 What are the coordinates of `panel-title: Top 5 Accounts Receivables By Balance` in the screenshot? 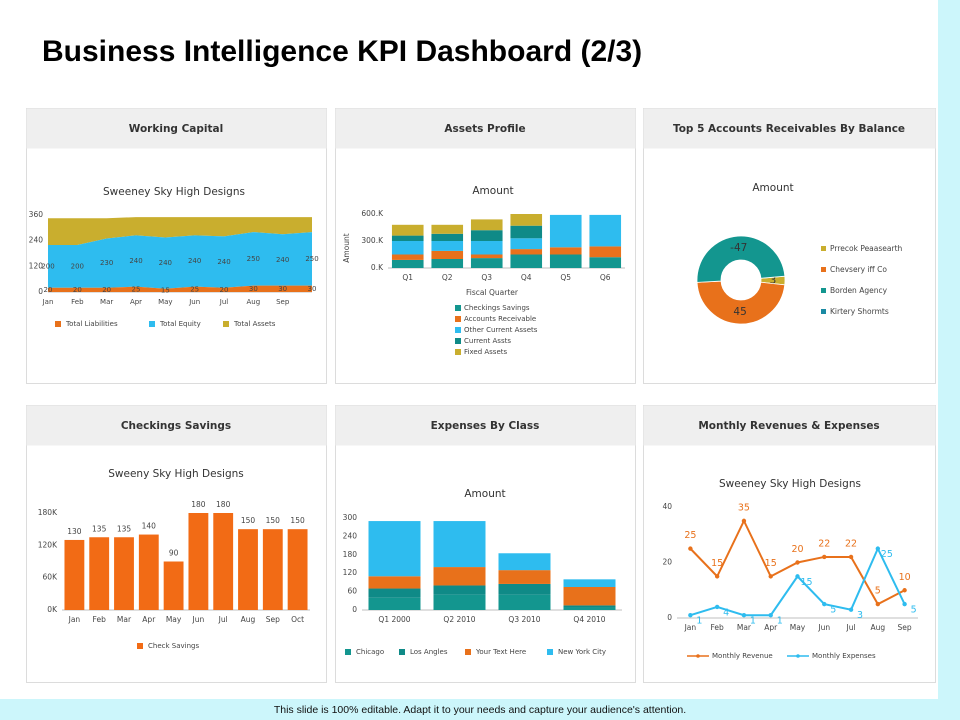 It's located at (789, 129).